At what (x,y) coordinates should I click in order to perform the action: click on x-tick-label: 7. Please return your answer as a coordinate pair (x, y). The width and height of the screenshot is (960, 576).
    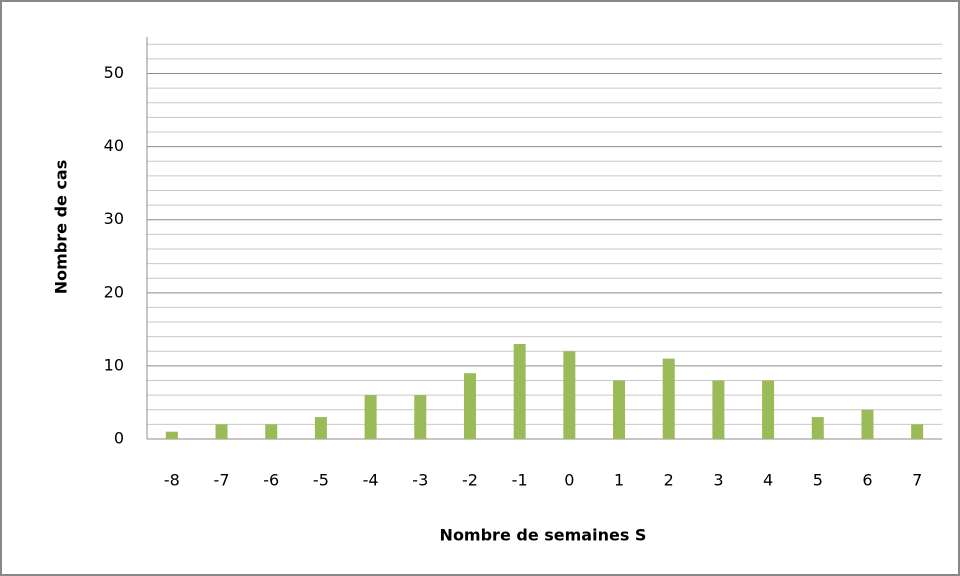
    Looking at the image, I should click on (917, 480).